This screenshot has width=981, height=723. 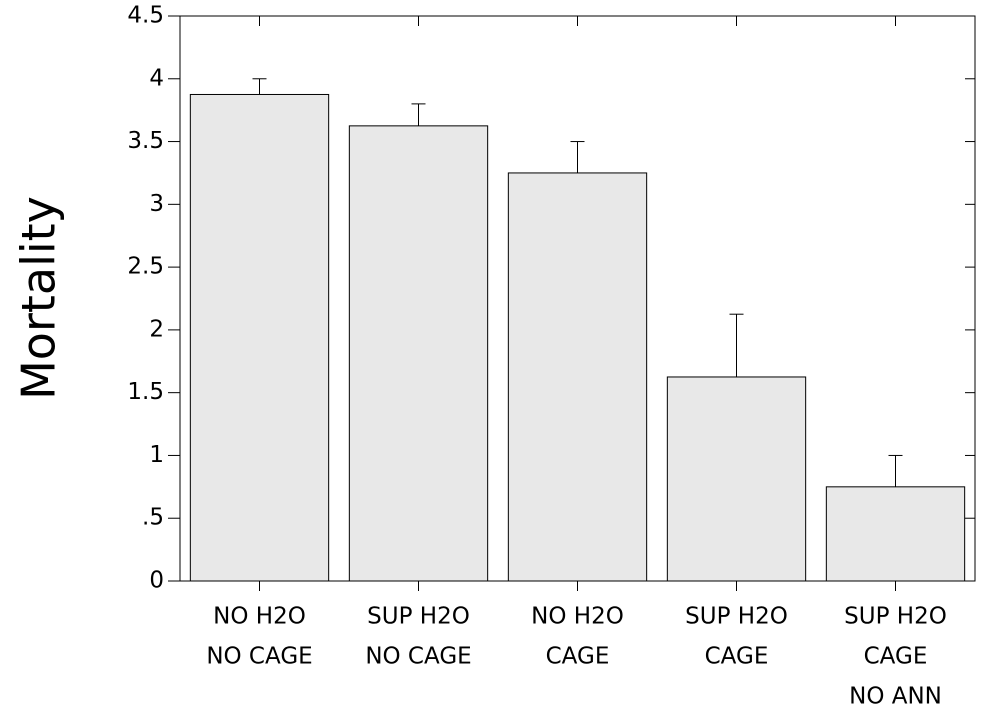 What do you see at coordinates (145, 16) in the screenshot?
I see `y-tick-label: 4.5` at bounding box center [145, 16].